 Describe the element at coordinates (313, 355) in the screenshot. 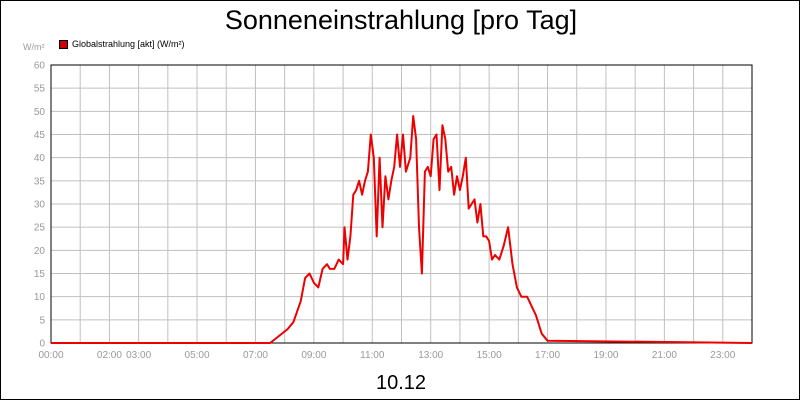

I see `x-tick-label: 09:00` at that location.